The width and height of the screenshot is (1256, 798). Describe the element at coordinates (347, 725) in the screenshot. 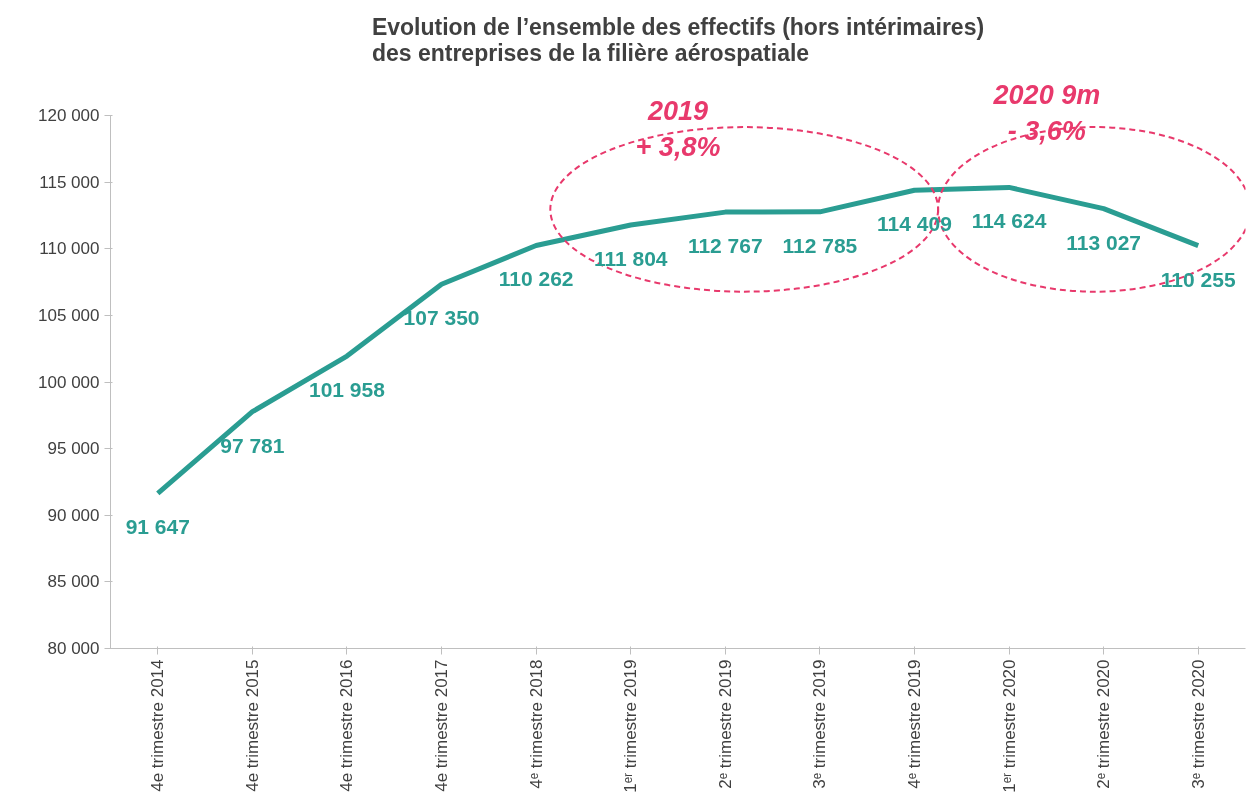

I see `x-tick-label: 4e trimestre 2016` at that location.